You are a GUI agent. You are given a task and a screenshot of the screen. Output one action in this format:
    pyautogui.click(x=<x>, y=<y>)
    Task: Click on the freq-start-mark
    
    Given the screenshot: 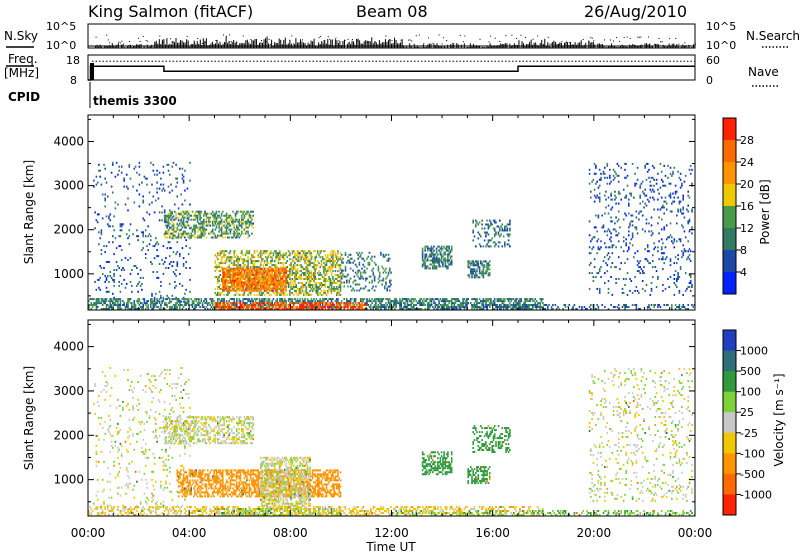 What is the action you would take?
    pyautogui.click(x=92, y=71)
    